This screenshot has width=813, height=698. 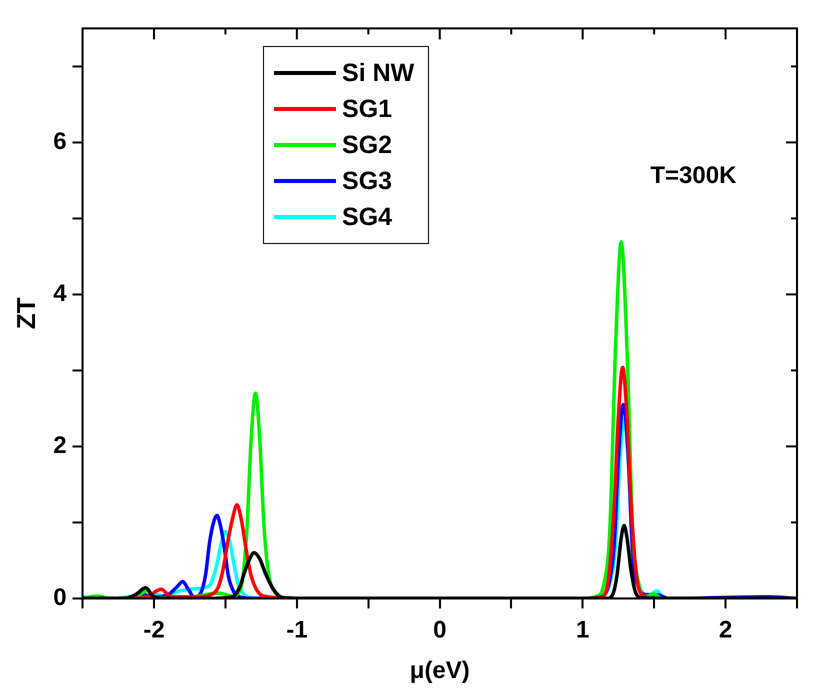 What do you see at coordinates (725, 630) in the screenshot?
I see `x-tick-label: 2` at bounding box center [725, 630].